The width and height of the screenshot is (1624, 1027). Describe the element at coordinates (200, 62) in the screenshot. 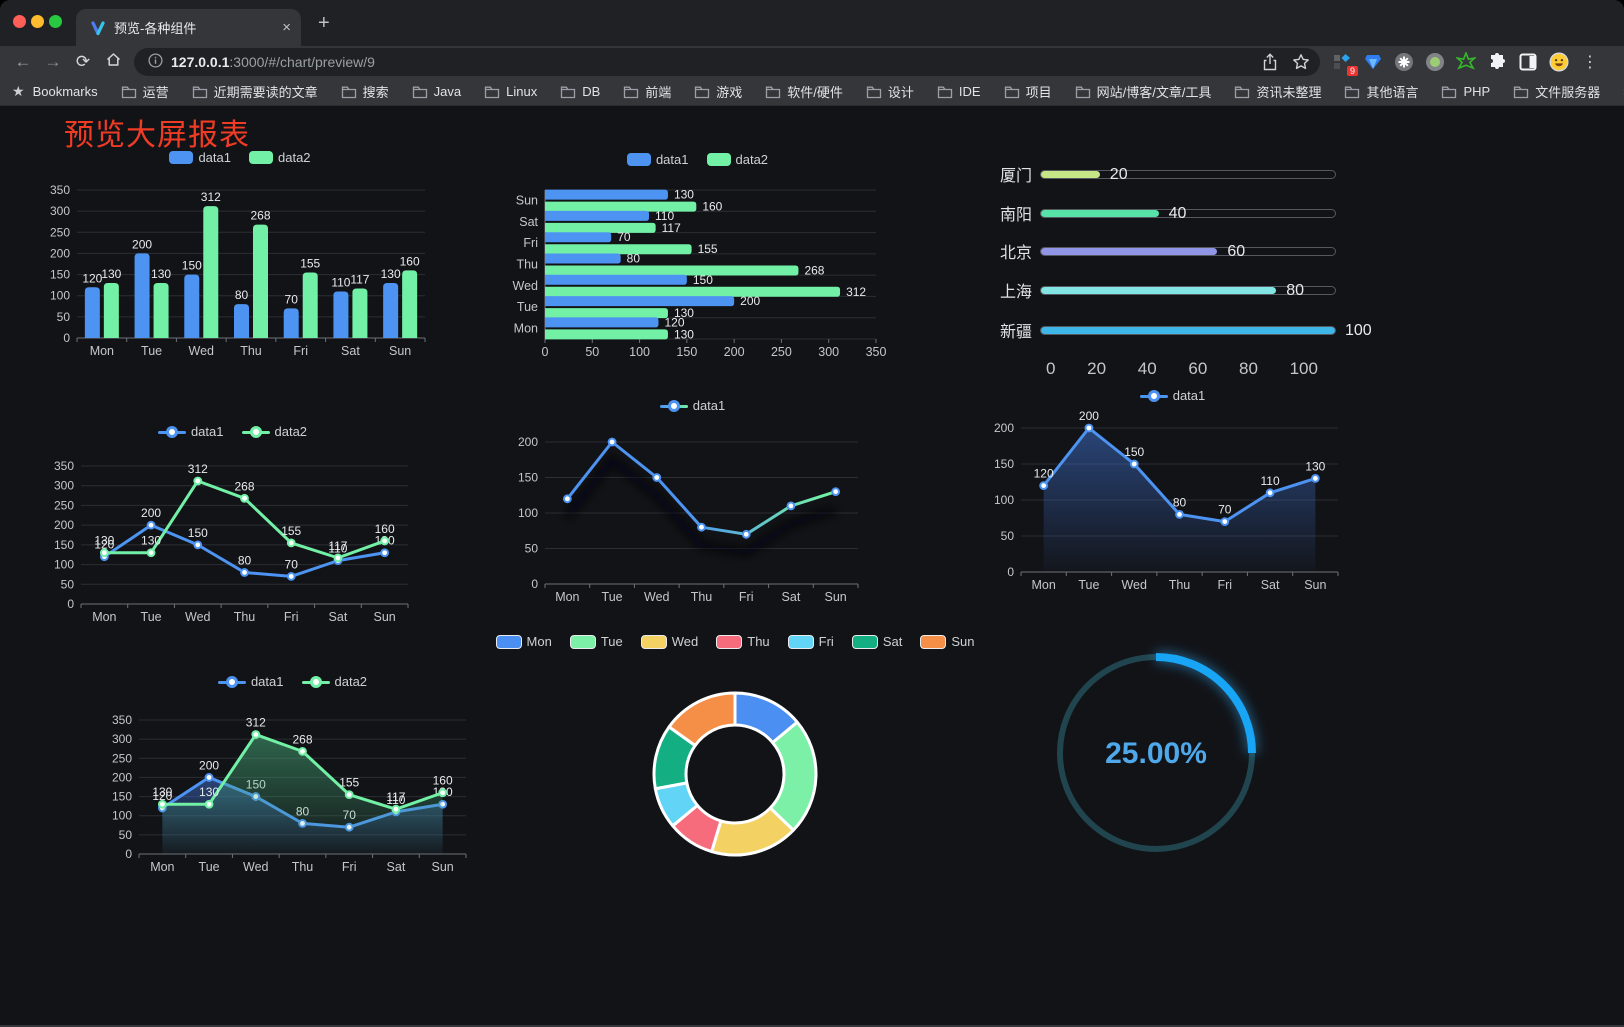

I see `url-host: 127.0.0.1` at that location.